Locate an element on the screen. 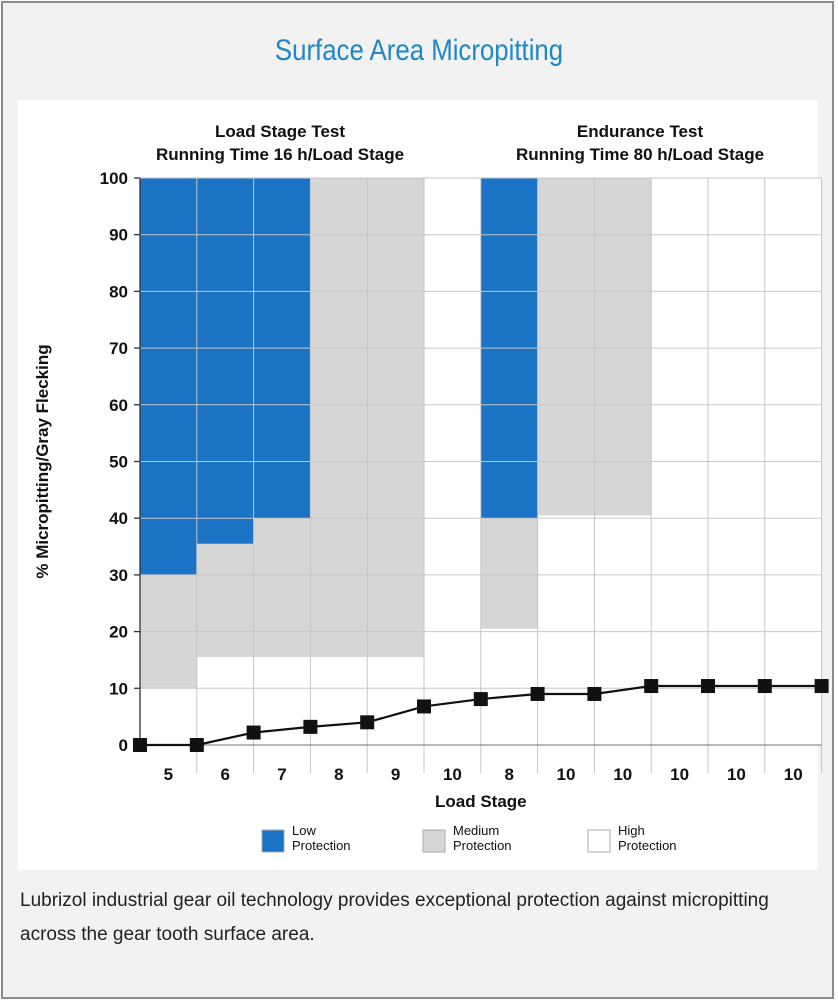 This screenshot has width=838, height=1003. x-tick-label-4: 8 is located at coordinates (338, 774).